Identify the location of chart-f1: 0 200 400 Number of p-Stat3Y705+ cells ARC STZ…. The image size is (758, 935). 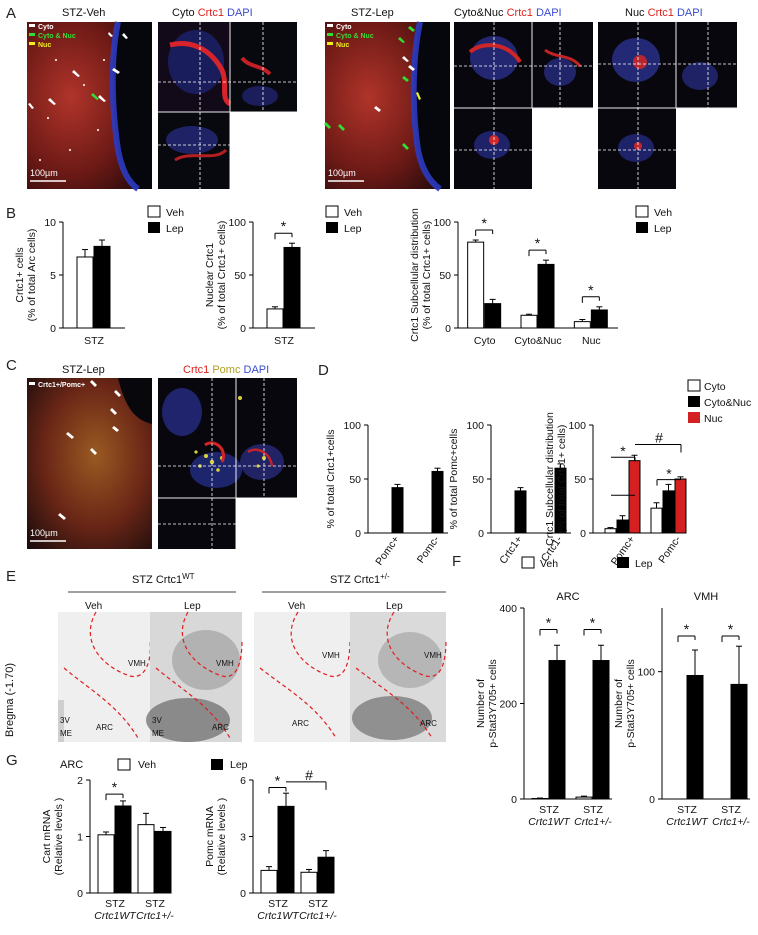
(543, 709).